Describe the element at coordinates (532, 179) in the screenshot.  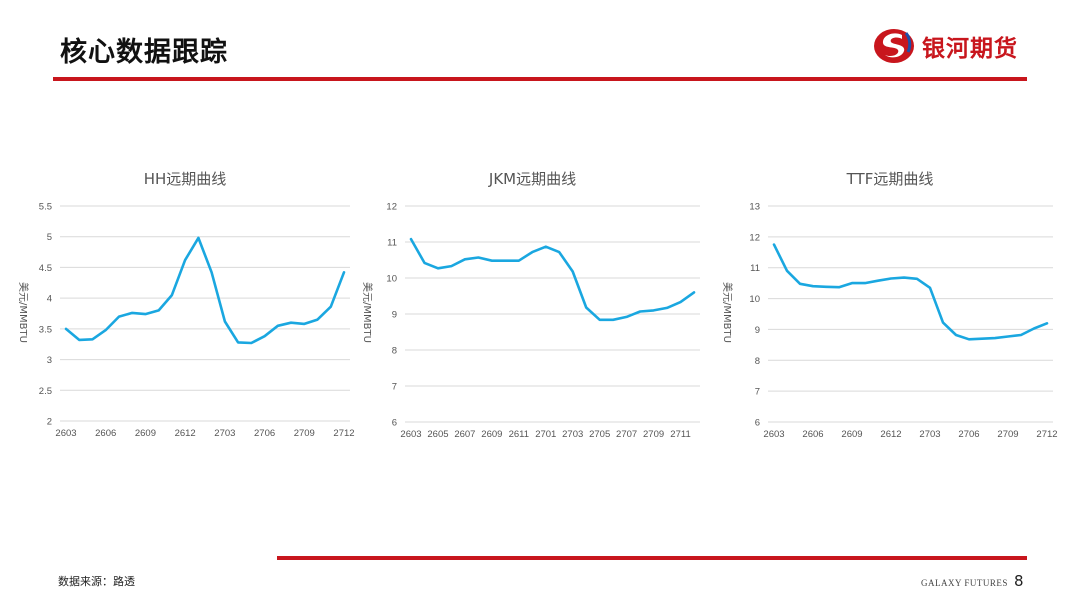
I see `chart-title: JKM远期曲线` at that location.